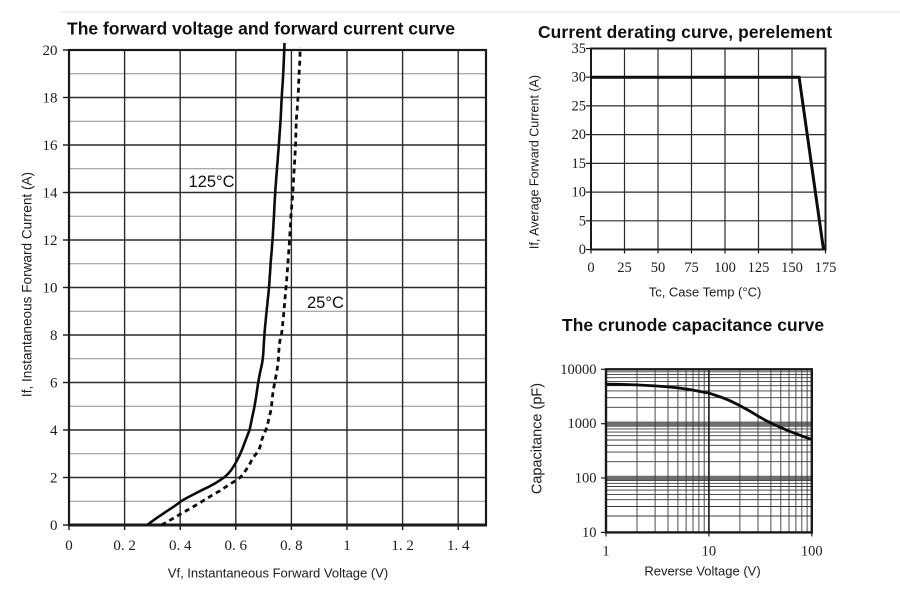 This screenshot has width=900, height=598. I want to click on svg-text: 0. 2, so click(124, 546).